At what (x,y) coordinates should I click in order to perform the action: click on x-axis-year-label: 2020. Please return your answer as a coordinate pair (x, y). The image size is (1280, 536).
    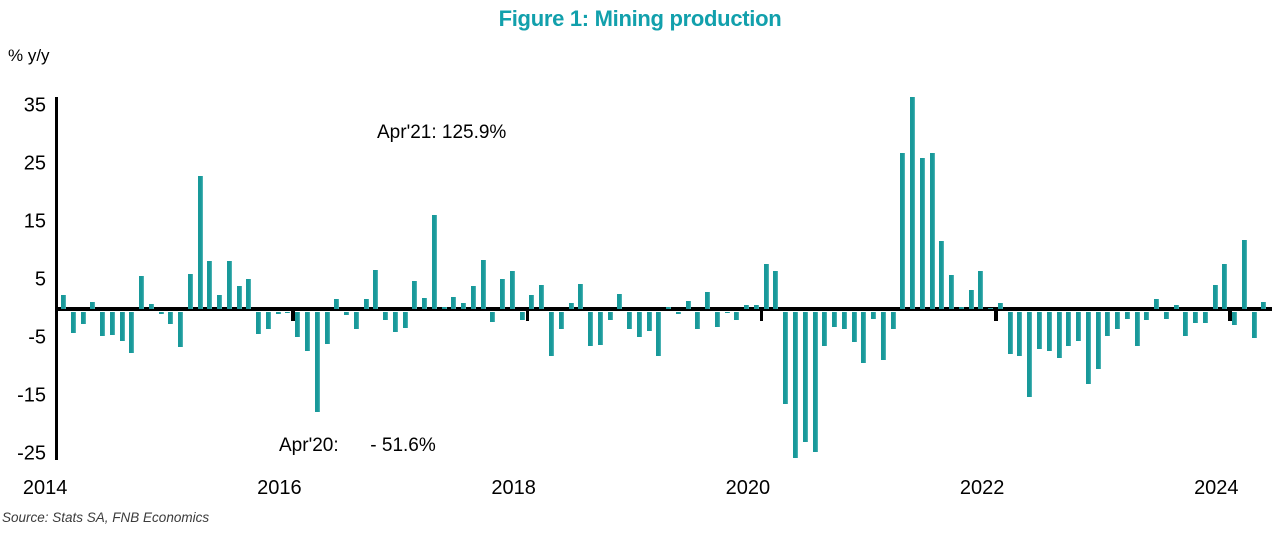
    Looking at the image, I should click on (748, 488).